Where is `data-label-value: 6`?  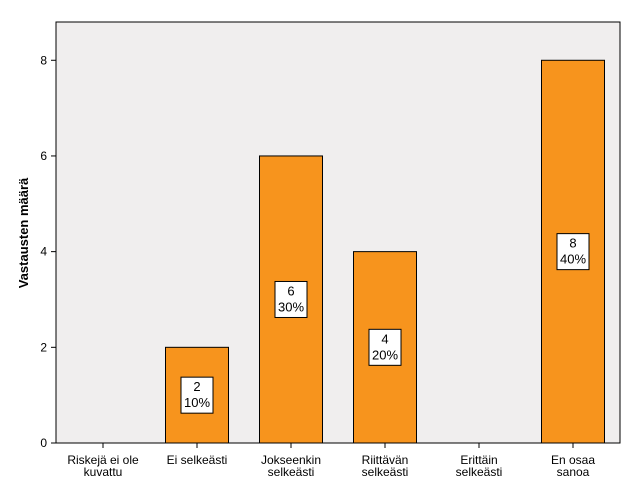 data-label-value: 6 is located at coordinates (290, 290).